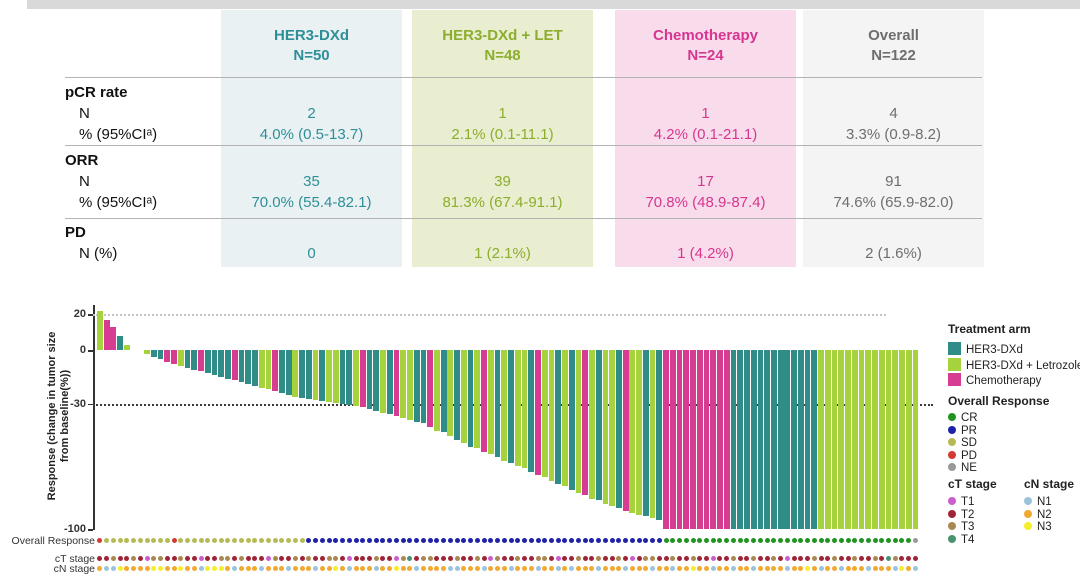 The height and width of the screenshot is (579, 1080). What do you see at coordinates (75, 232) in the screenshot?
I see `section-label: PD` at bounding box center [75, 232].